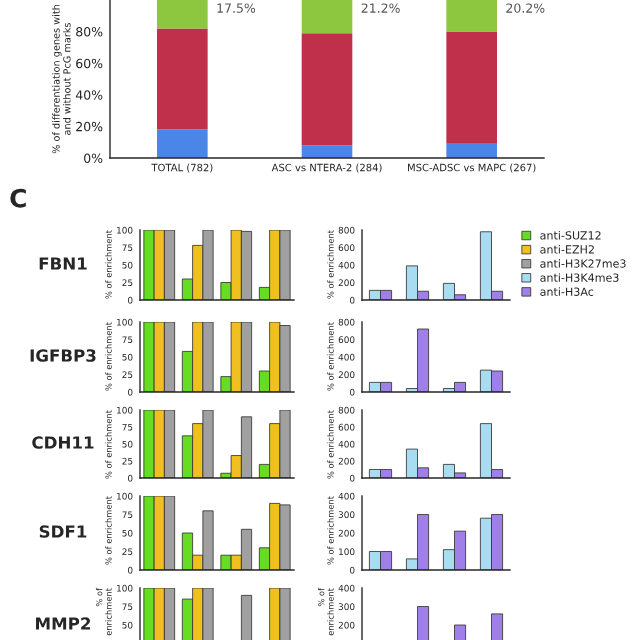 The height and width of the screenshot is (640, 640). Describe the element at coordinates (63, 623) in the screenshot. I see `text: MMP2` at that location.